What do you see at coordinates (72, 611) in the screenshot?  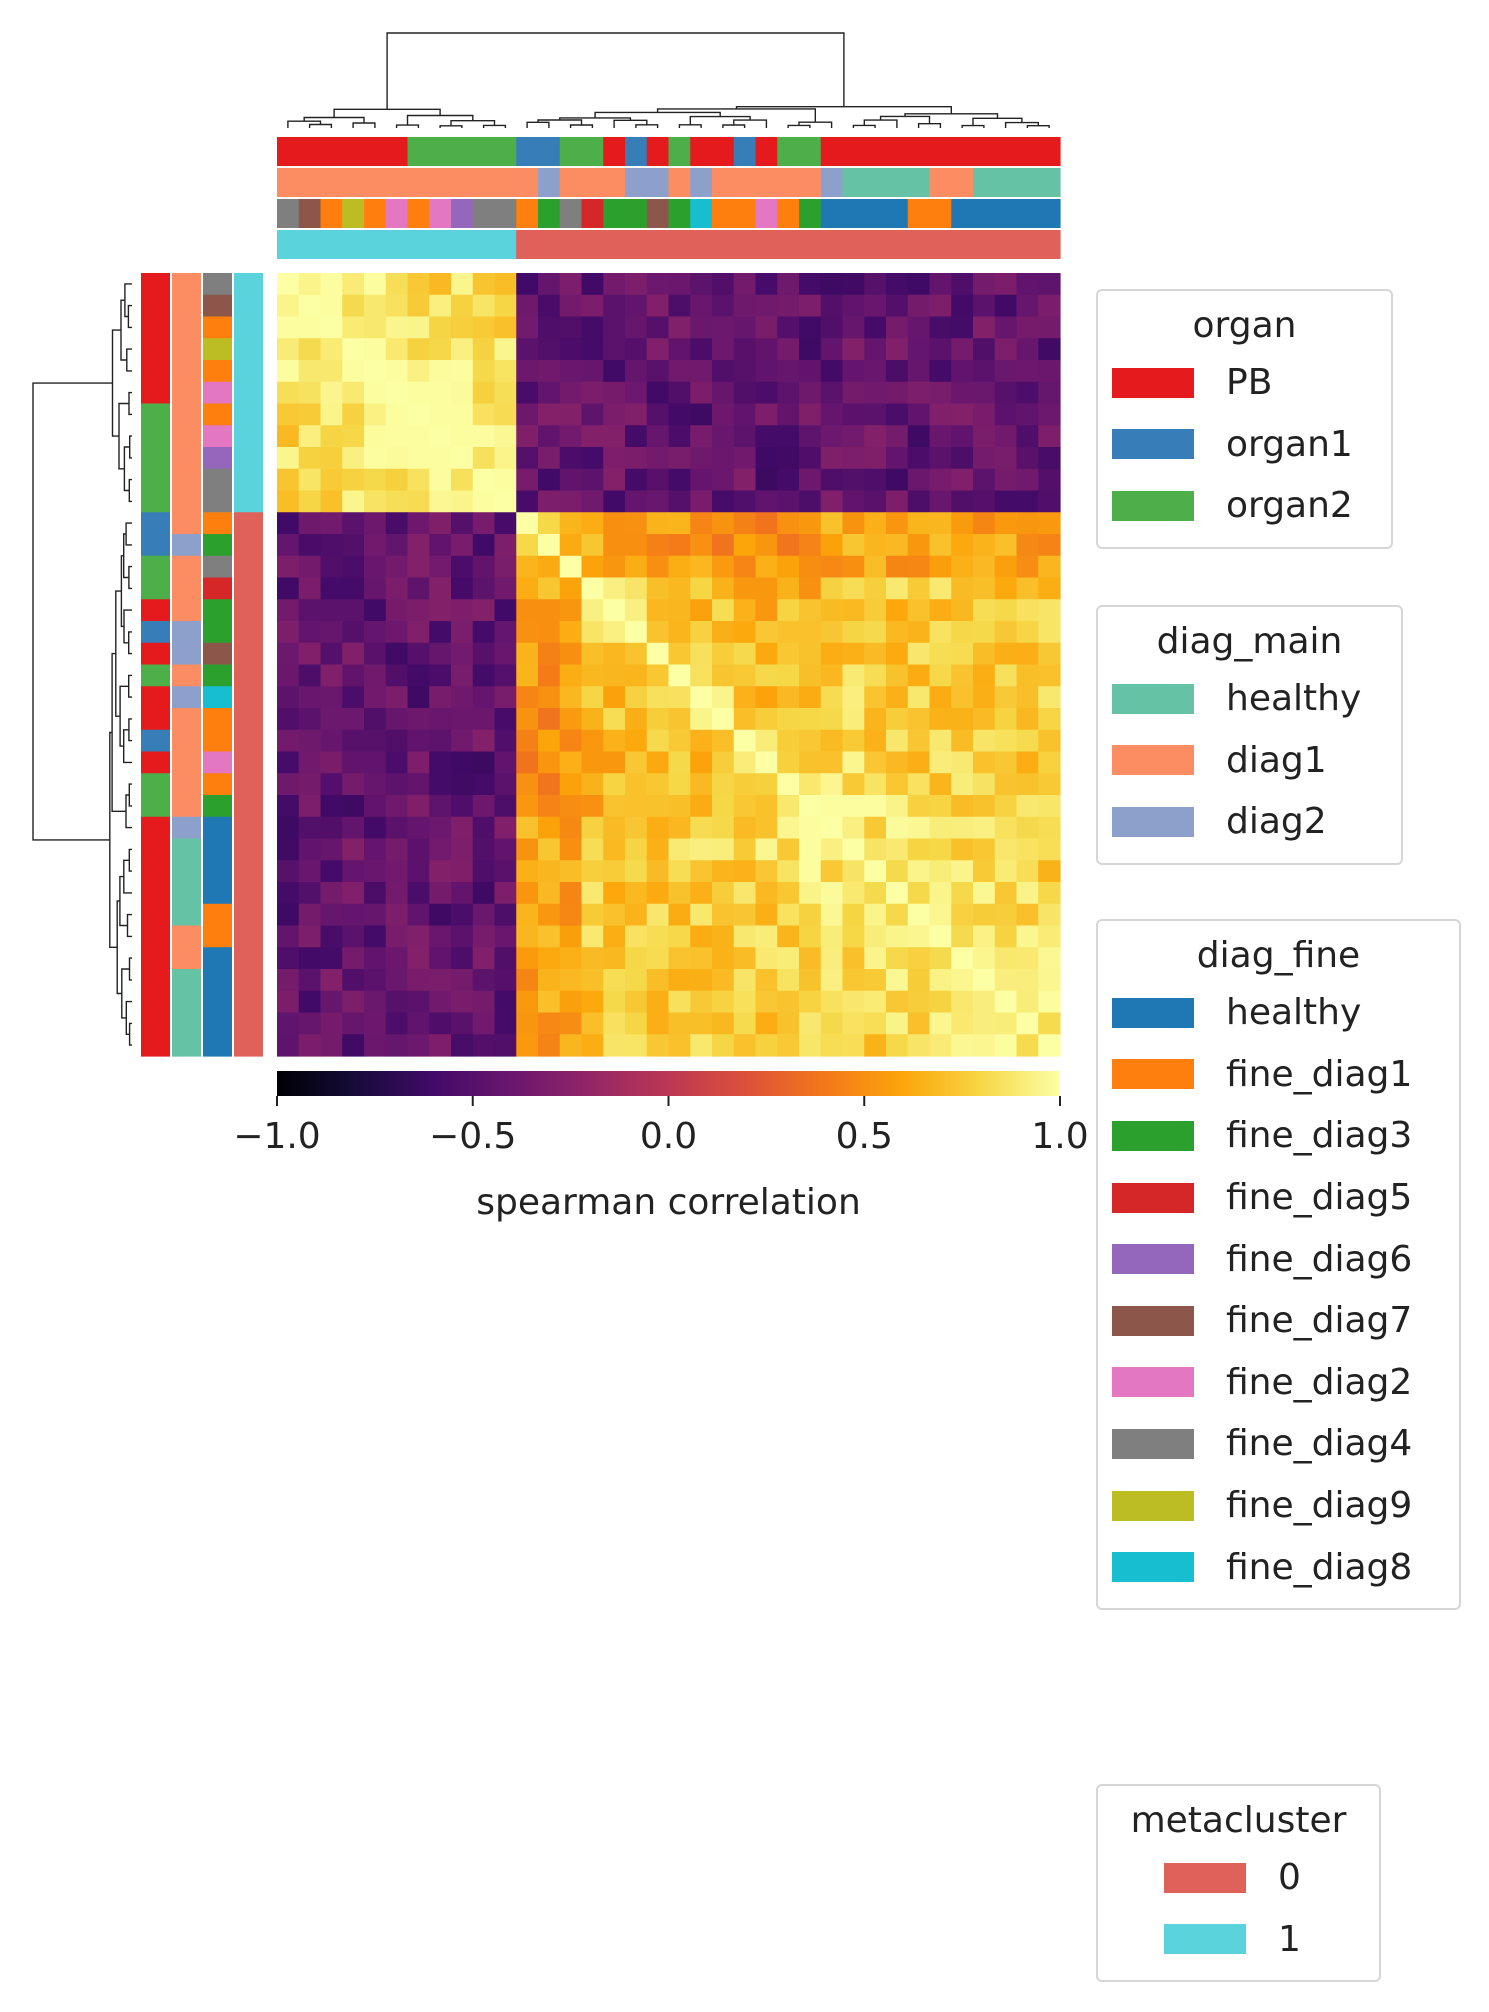 I see `dendrogram-link` at bounding box center [72, 611].